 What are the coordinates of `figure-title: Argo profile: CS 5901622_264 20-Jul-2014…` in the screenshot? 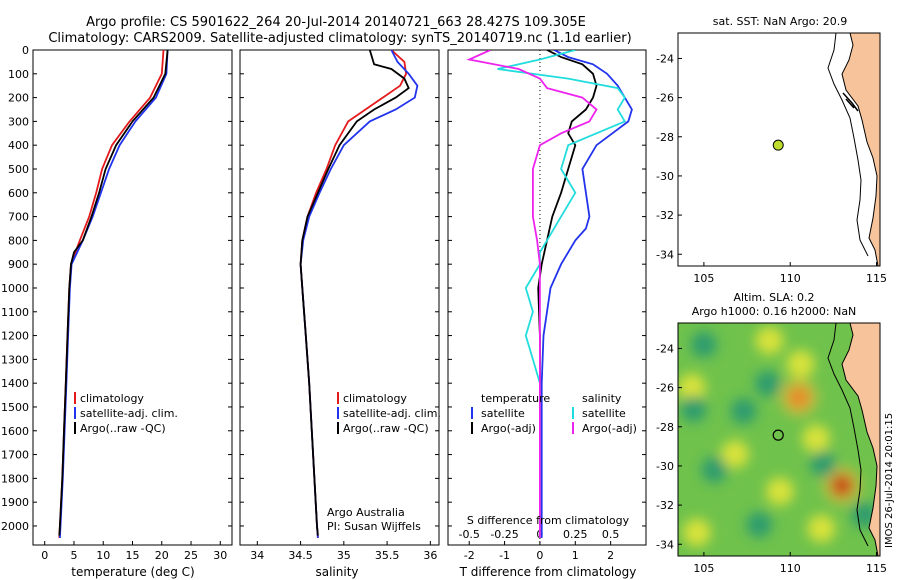 It's located at (336, 22).